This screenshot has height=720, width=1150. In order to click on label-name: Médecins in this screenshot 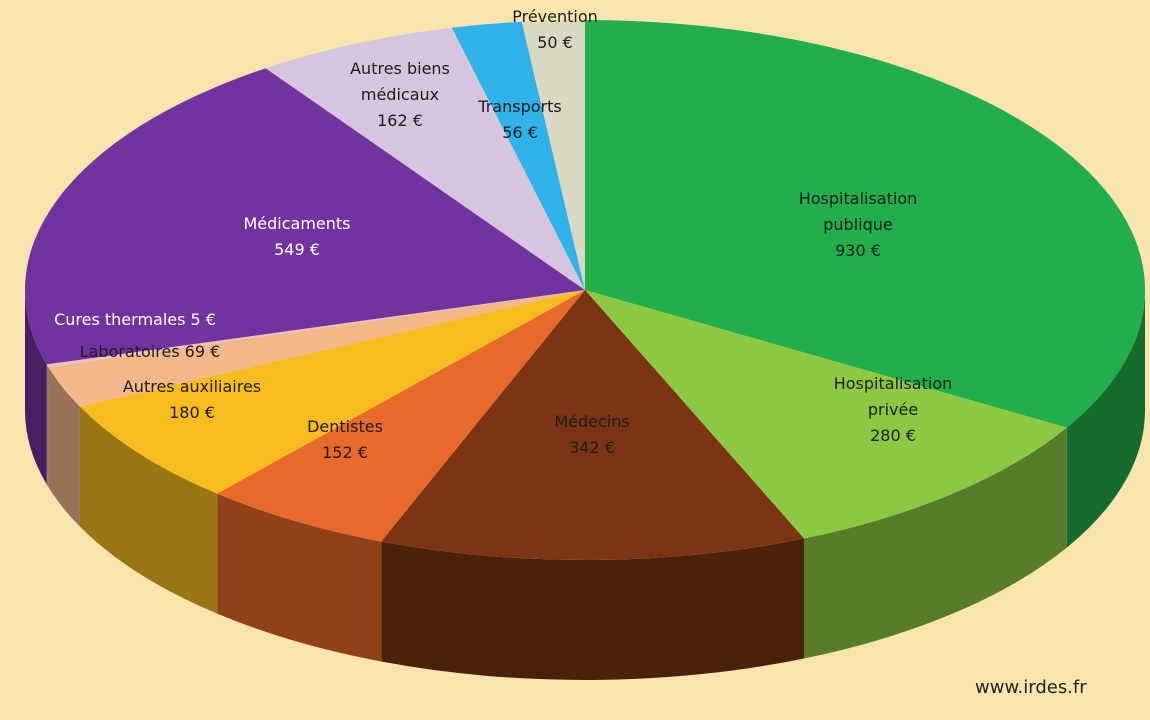, I will do `click(592, 421)`.